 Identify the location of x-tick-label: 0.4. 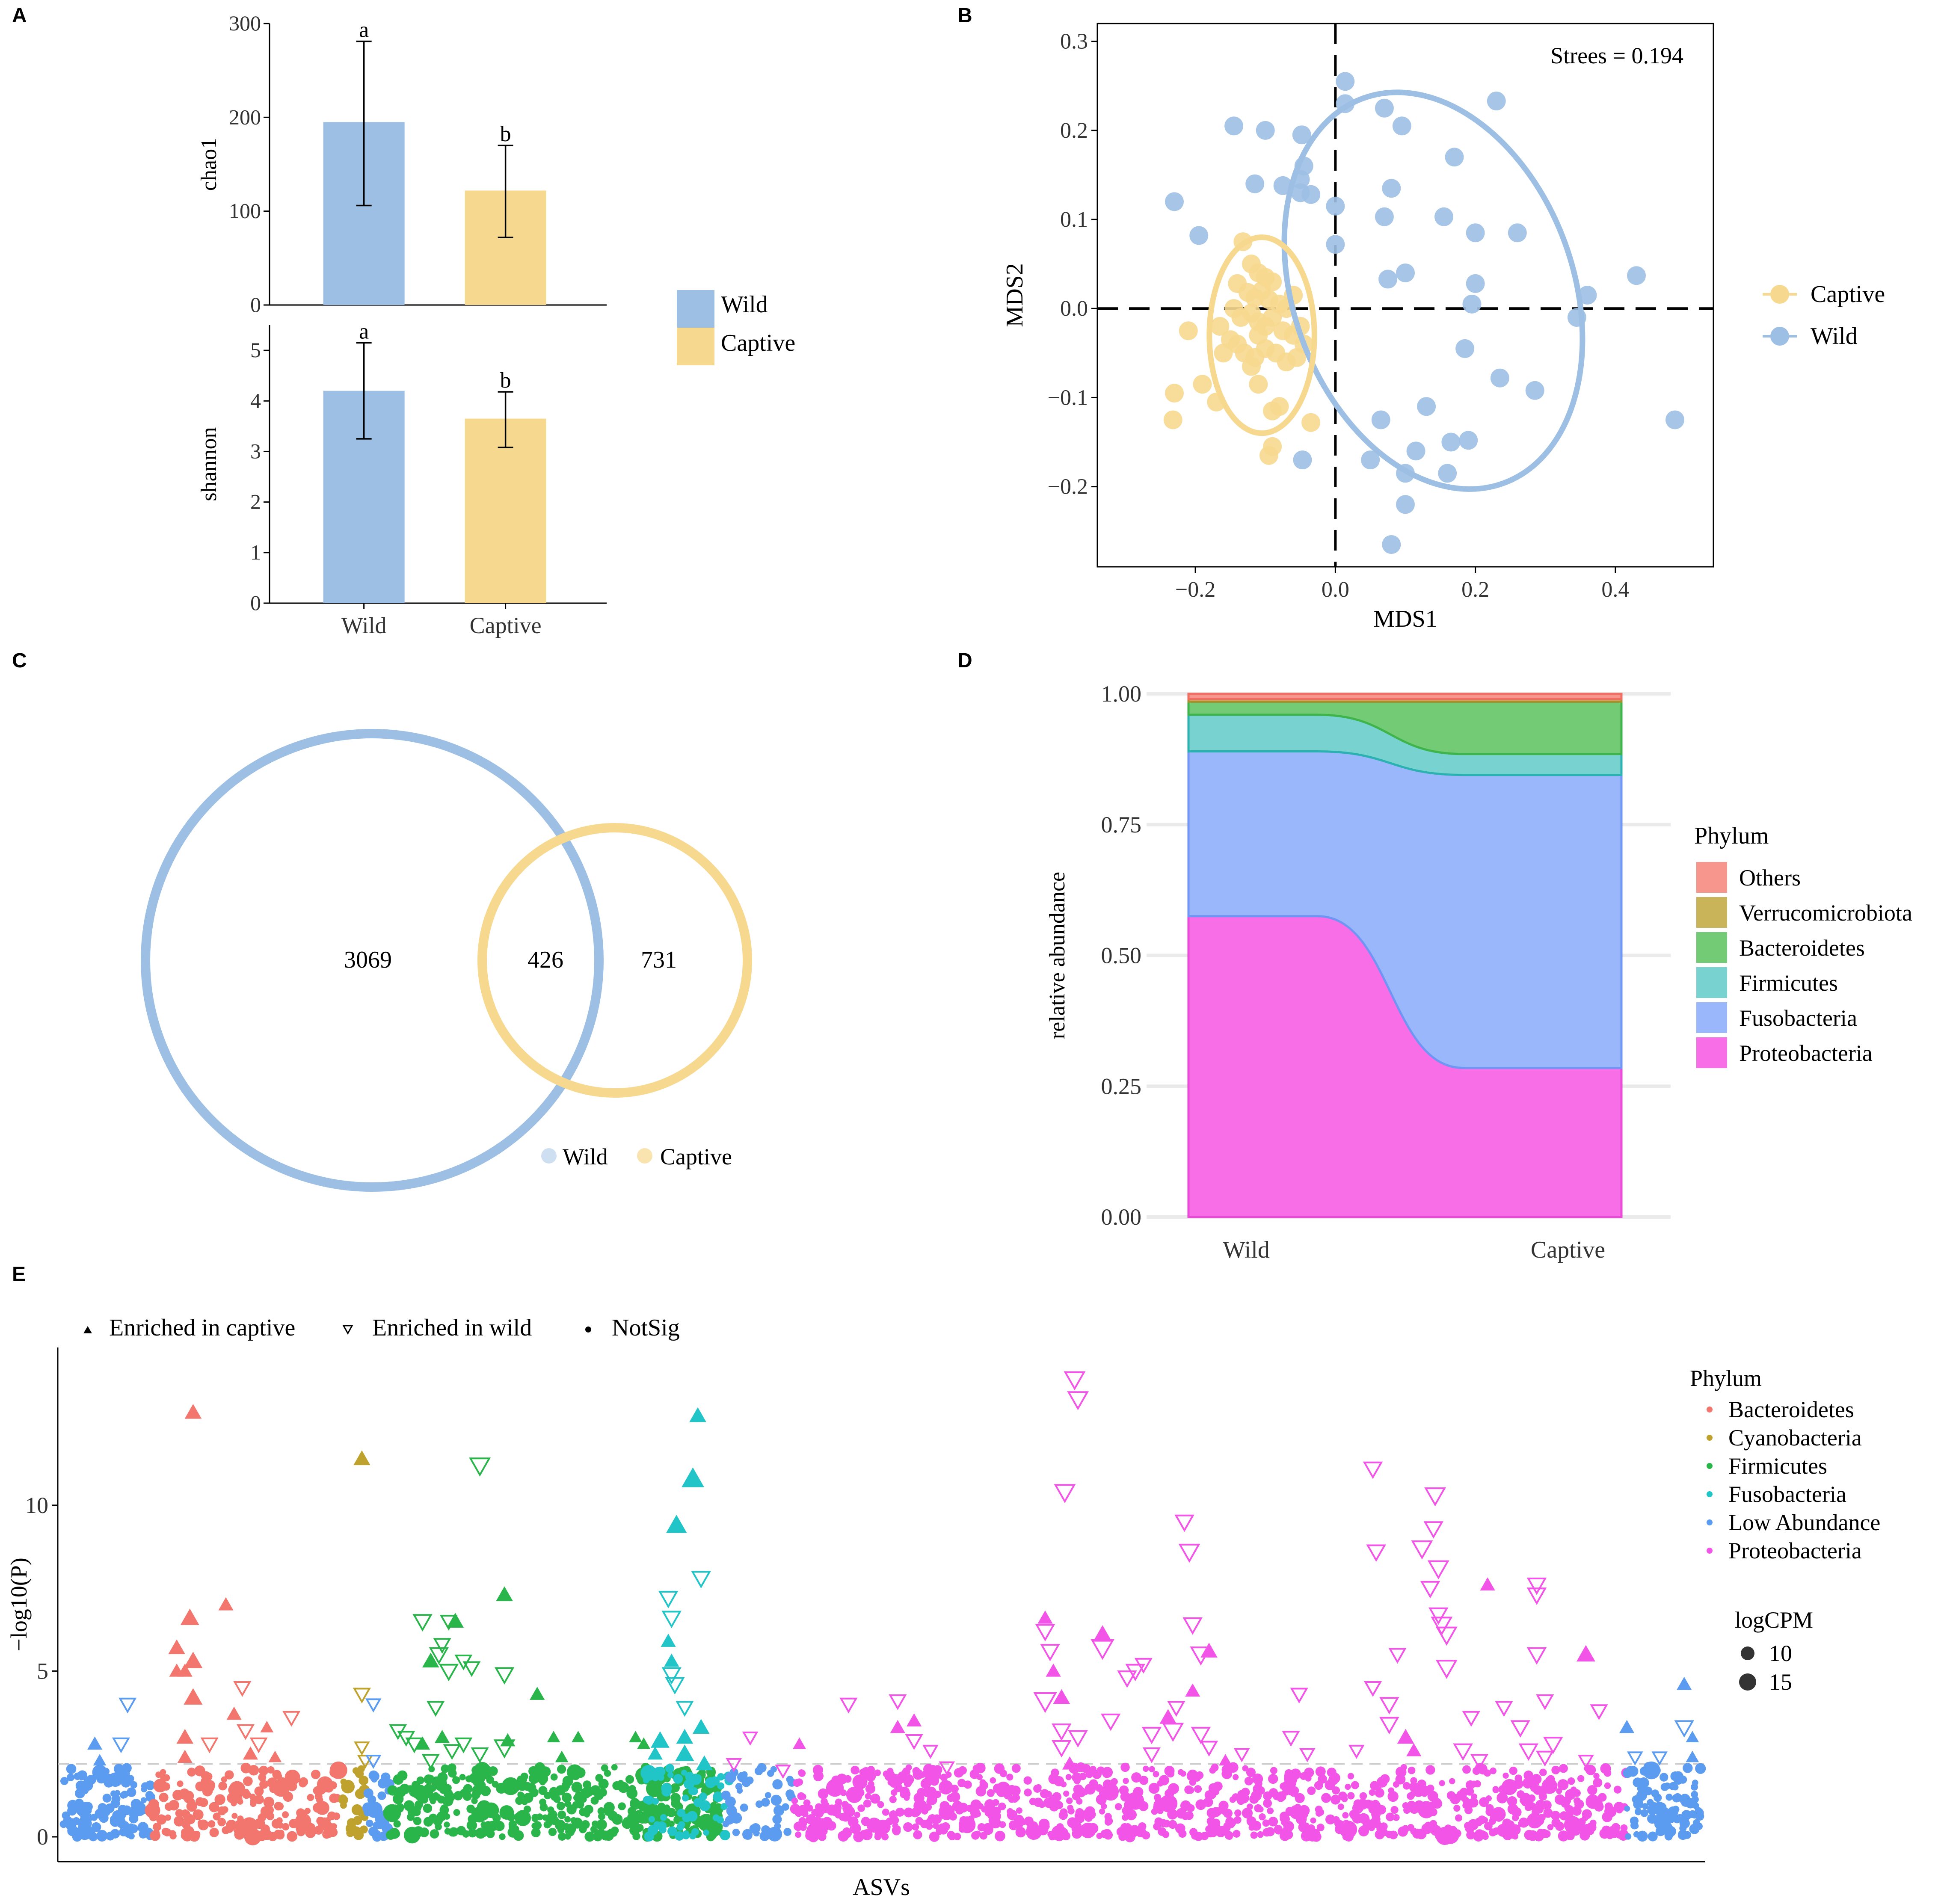
(1615, 589).